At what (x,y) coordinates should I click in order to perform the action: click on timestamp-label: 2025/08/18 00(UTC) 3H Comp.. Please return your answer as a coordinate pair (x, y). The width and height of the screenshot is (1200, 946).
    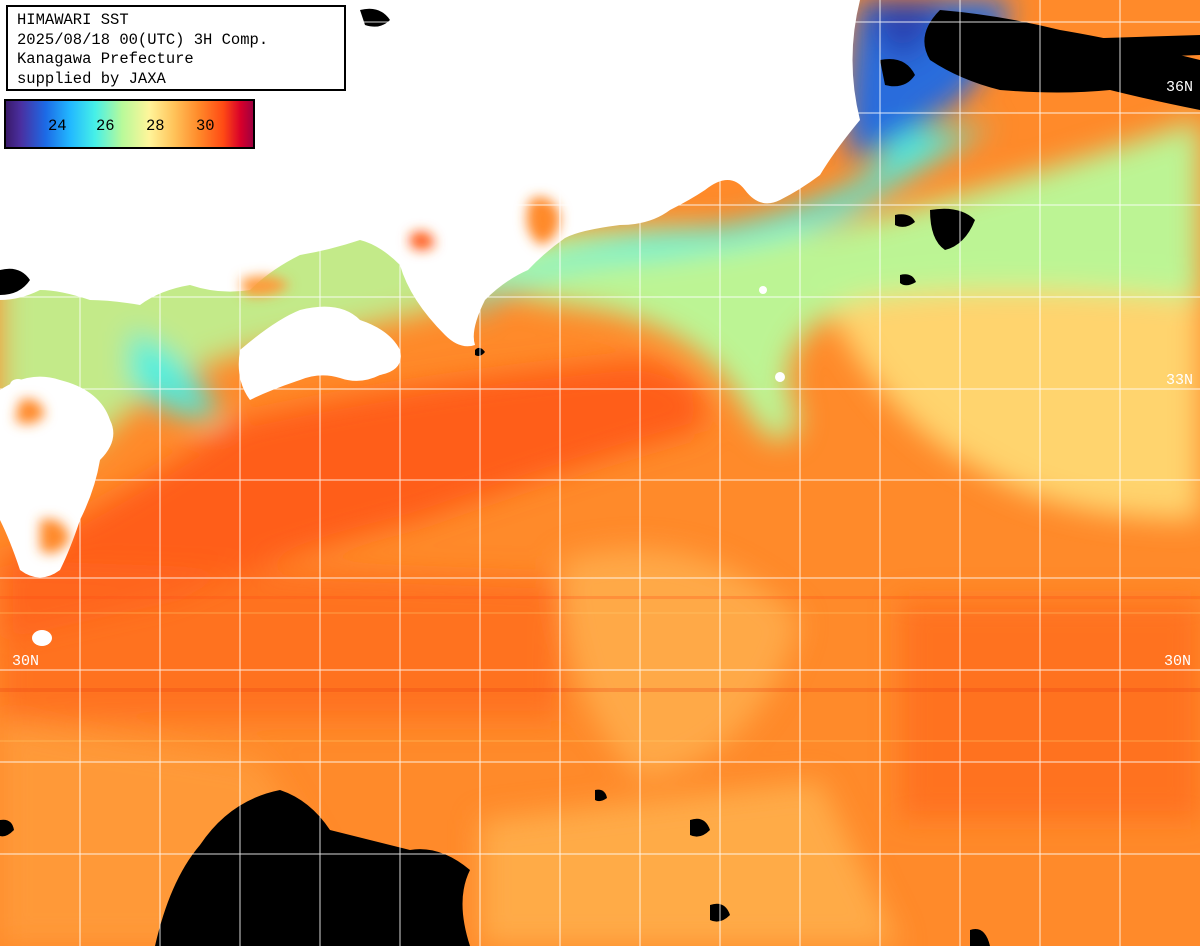
    Looking at the image, I should click on (143, 39).